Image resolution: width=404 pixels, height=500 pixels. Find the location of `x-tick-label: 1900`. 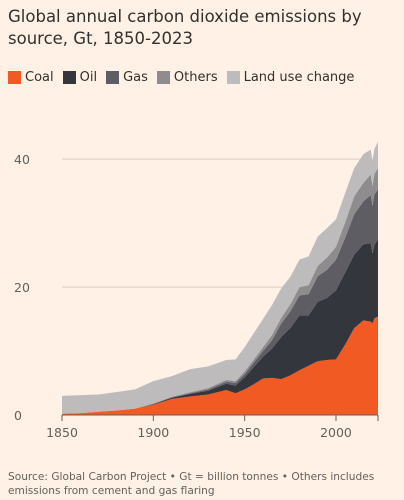

x-tick-label: 1900 is located at coordinates (153, 432).